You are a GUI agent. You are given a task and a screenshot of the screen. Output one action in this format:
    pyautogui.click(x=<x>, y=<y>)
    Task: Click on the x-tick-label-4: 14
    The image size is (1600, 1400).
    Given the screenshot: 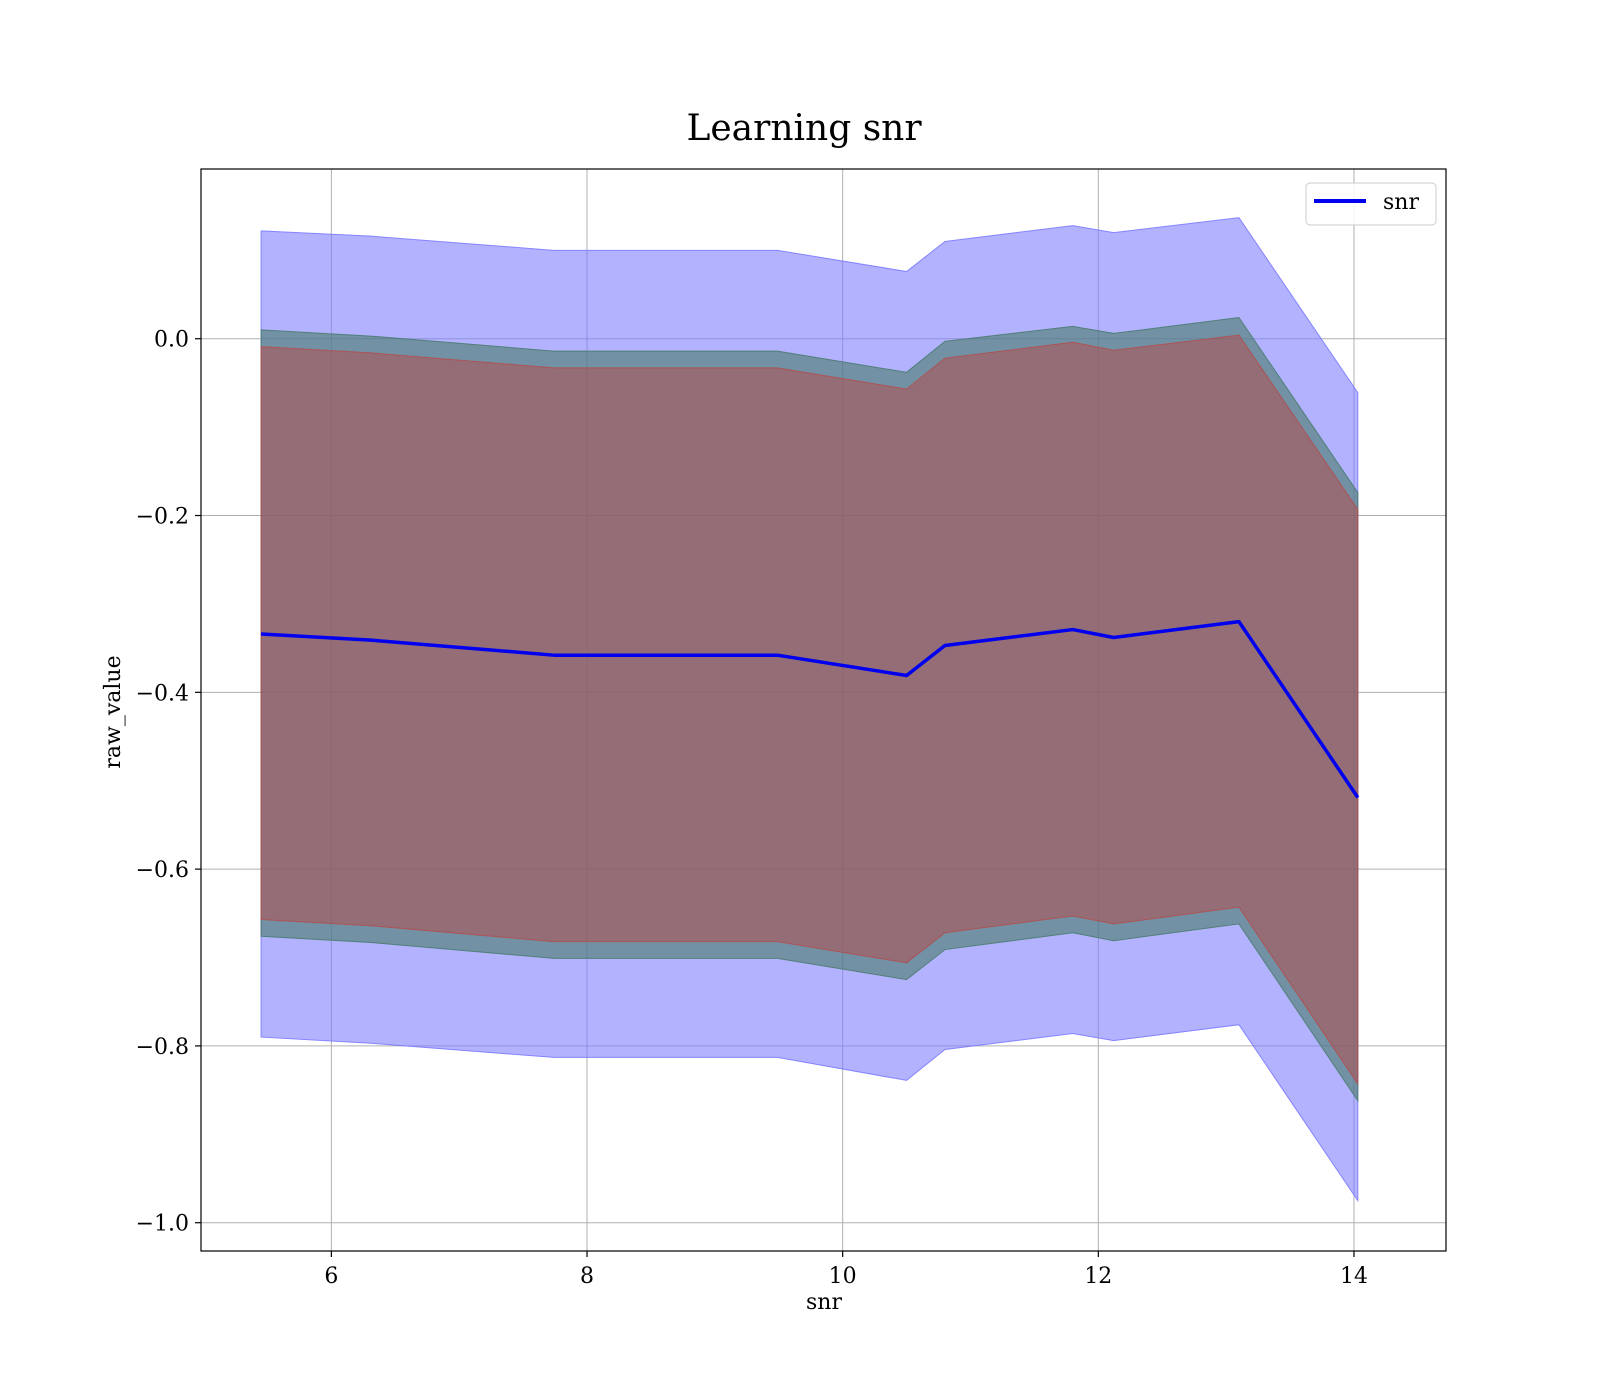 What is the action you would take?
    pyautogui.click(x=1354, y=1276)
    